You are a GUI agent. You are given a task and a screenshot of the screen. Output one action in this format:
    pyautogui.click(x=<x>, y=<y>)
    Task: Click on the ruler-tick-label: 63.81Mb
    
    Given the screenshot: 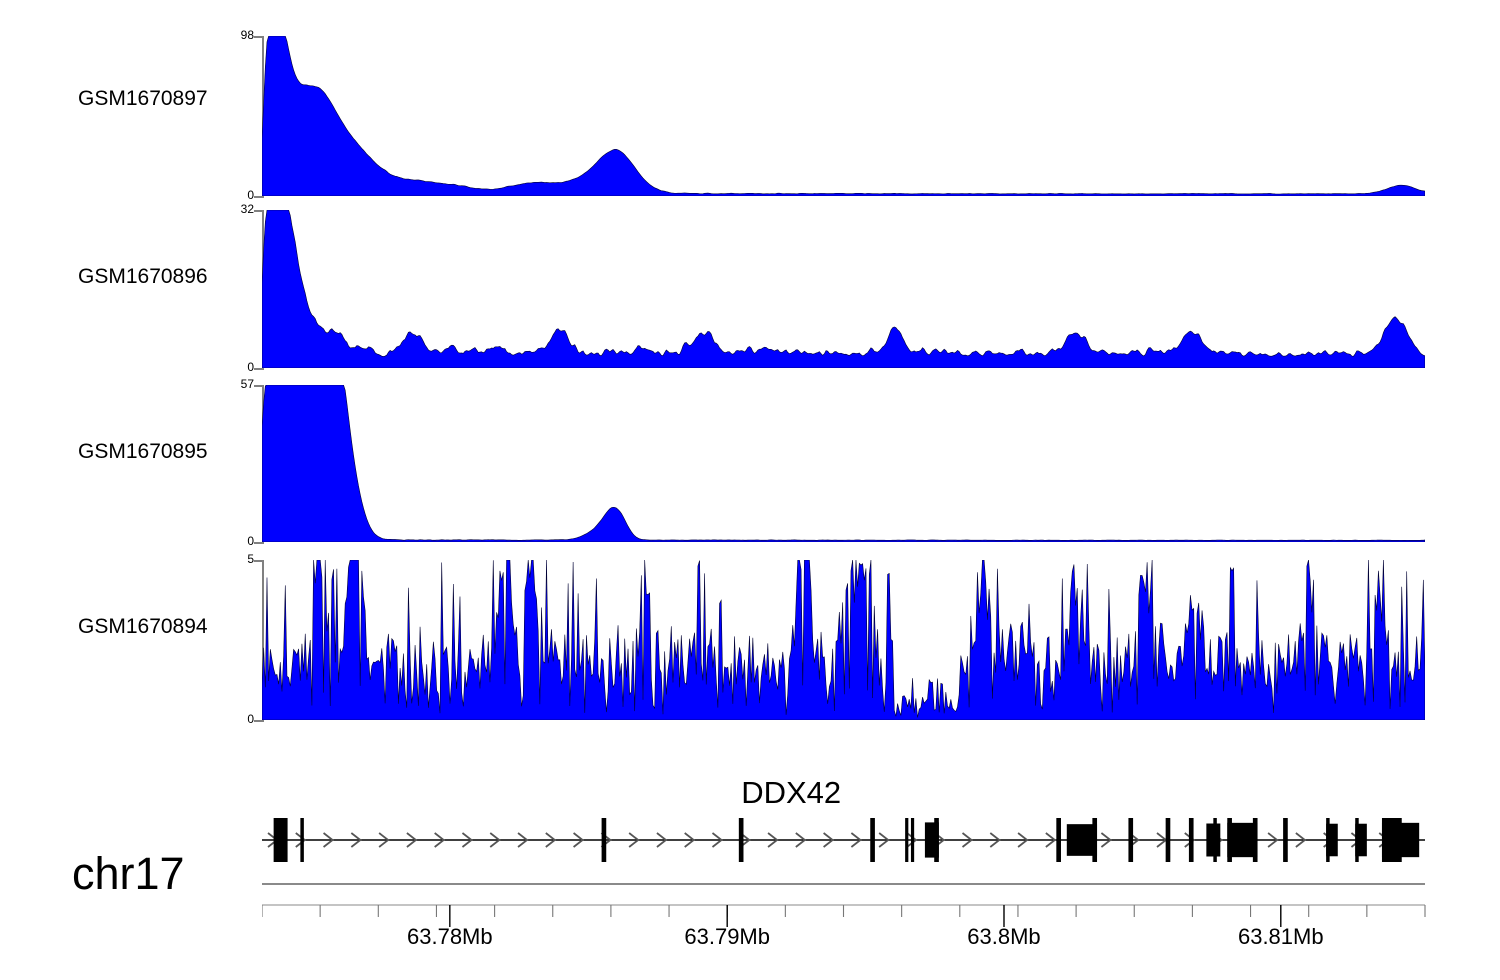 What is the action you would take?
    pyautogui.click(x=1280, y=936)
    